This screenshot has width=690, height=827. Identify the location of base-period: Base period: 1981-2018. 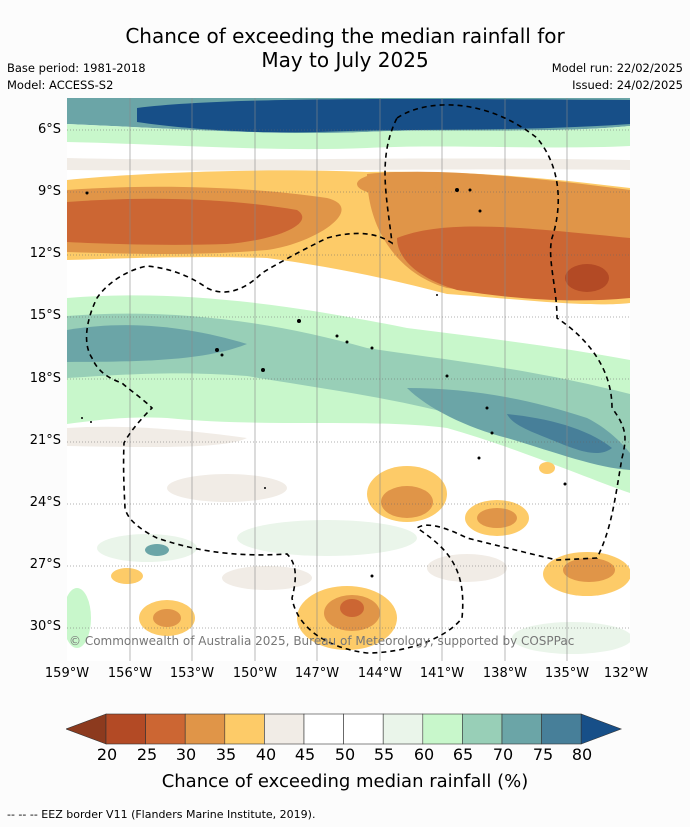
(76, 68).